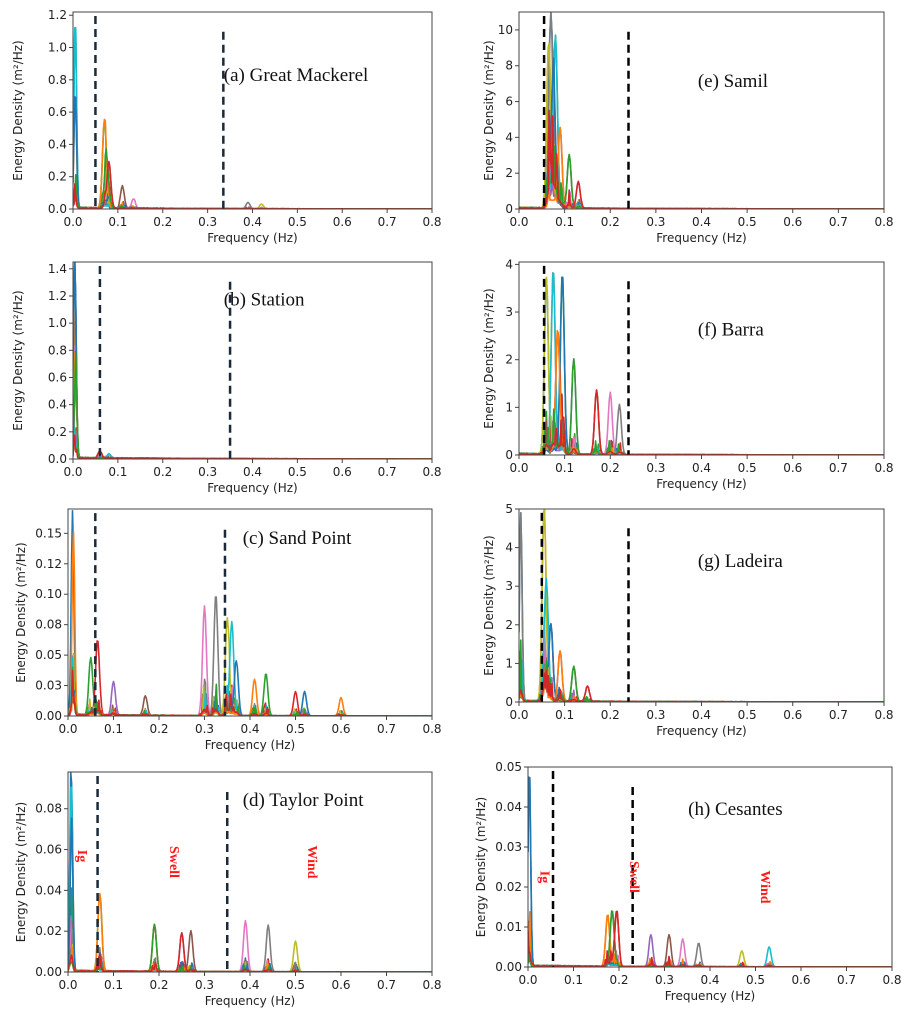  I want to click on y-tick-label: 0, so click(509, 209).